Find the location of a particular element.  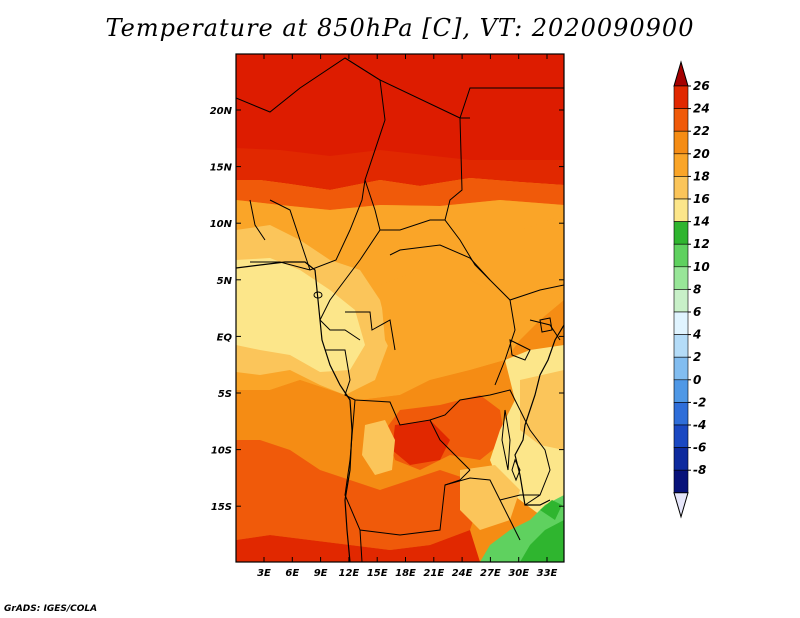

colorbar-label: -4 is located at coordinates (699, 425).